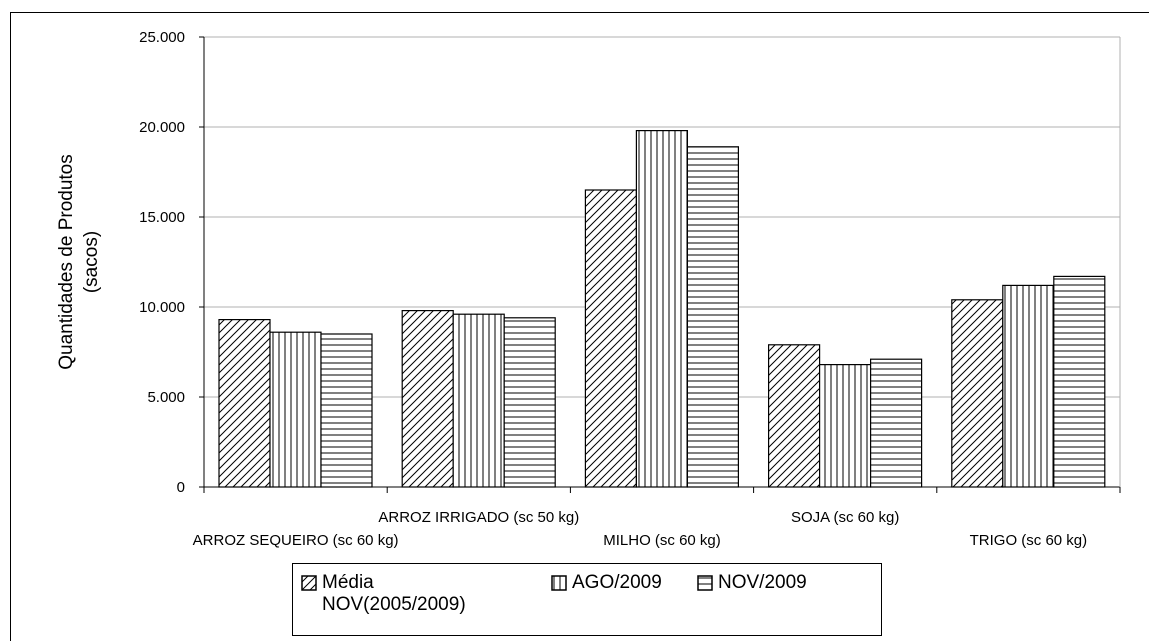  What do you see at coordinates (162, 37) in the screenshot?
I see `y-tick-label: 25.000` at bounding box center [162, 37].